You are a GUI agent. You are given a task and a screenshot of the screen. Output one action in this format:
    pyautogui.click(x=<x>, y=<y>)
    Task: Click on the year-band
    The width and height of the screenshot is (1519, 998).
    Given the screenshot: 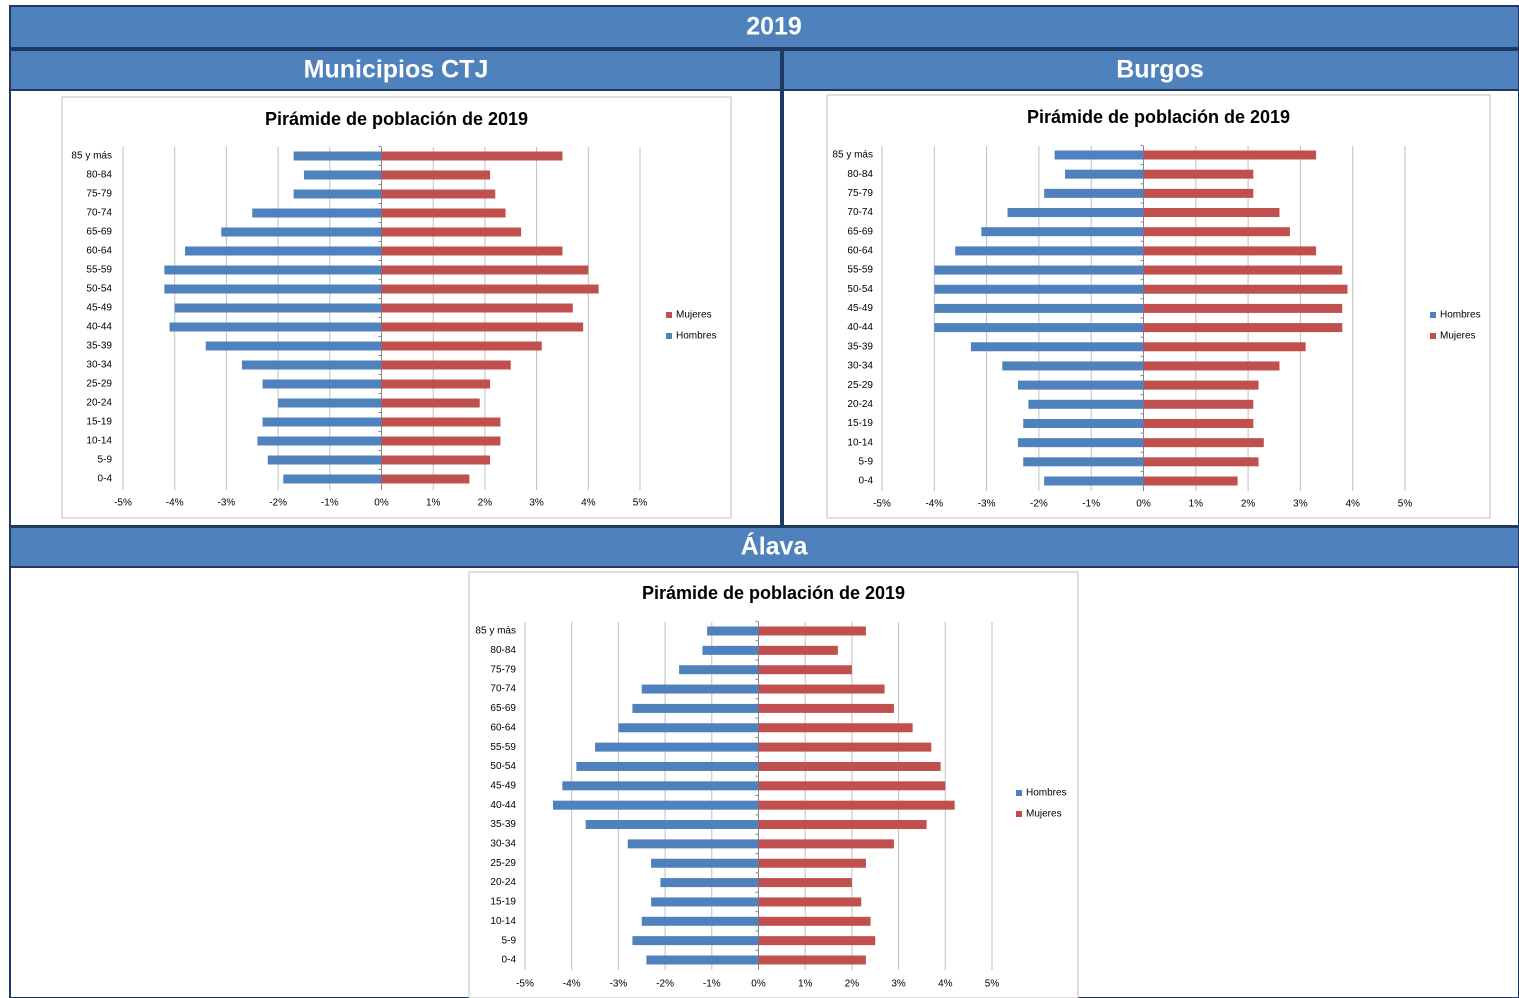 What is the action you would take?
    pyautogui.click(x=764, y=27)
    